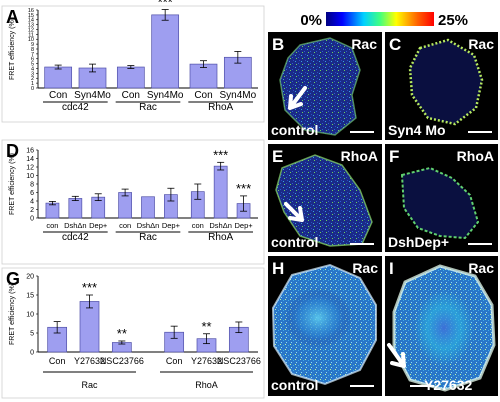  I want to click on panel-letter: F, so click(394, 156).